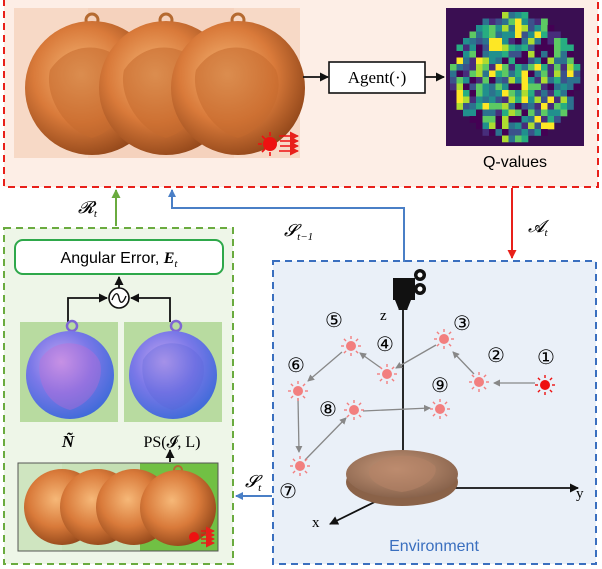 The width and height of the screenshot is (602, 569). What do you see at coordinates (296, 366) in the screenshot?
I see `waypoint-6: ⑥` at bounding box center [296, 366].